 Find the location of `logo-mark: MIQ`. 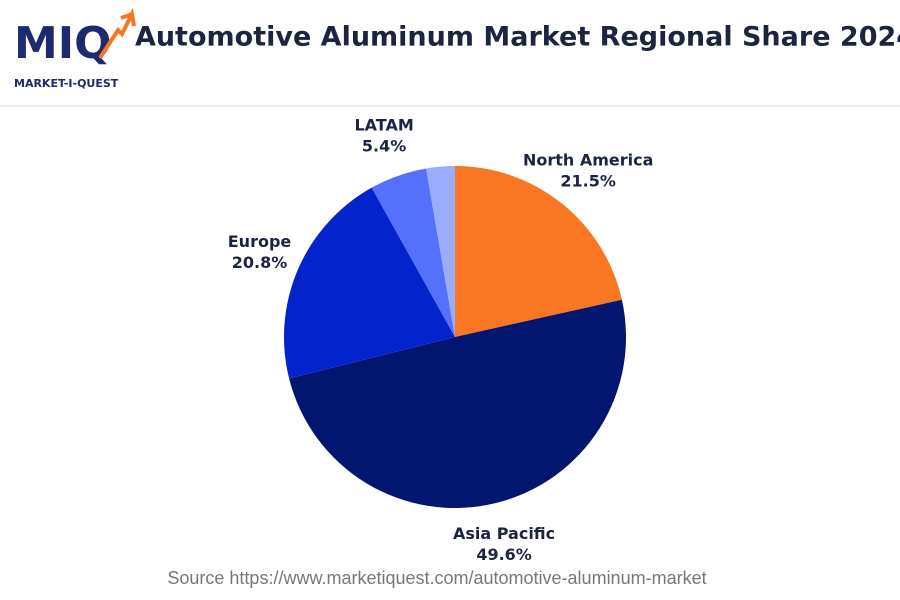

logo-mark: MIQ is located at coordinates (63, 43).